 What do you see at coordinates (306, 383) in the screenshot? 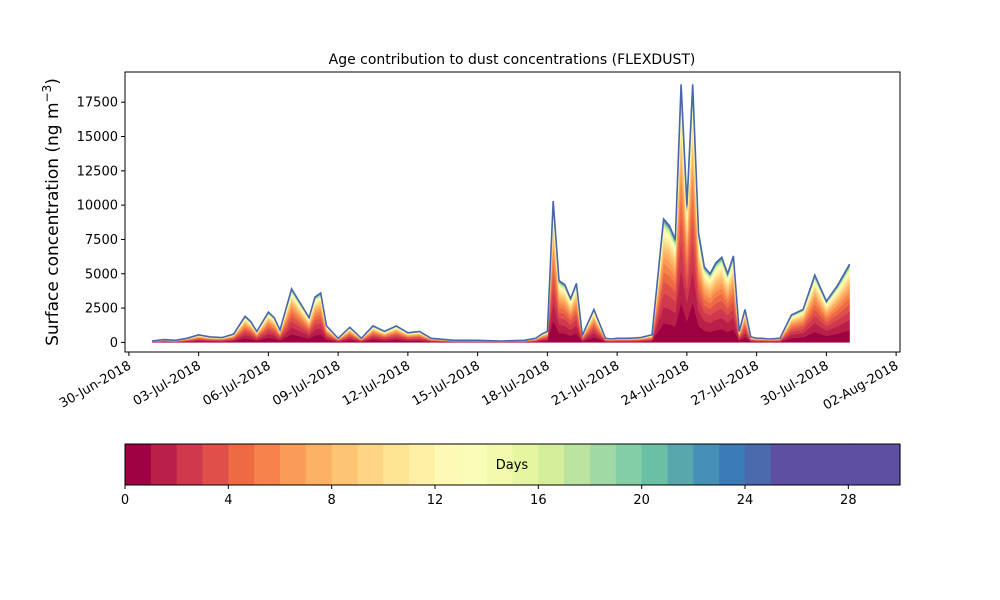
I see `x-tick-label: 09-Jul-2018` at bounding box center [306, 383].